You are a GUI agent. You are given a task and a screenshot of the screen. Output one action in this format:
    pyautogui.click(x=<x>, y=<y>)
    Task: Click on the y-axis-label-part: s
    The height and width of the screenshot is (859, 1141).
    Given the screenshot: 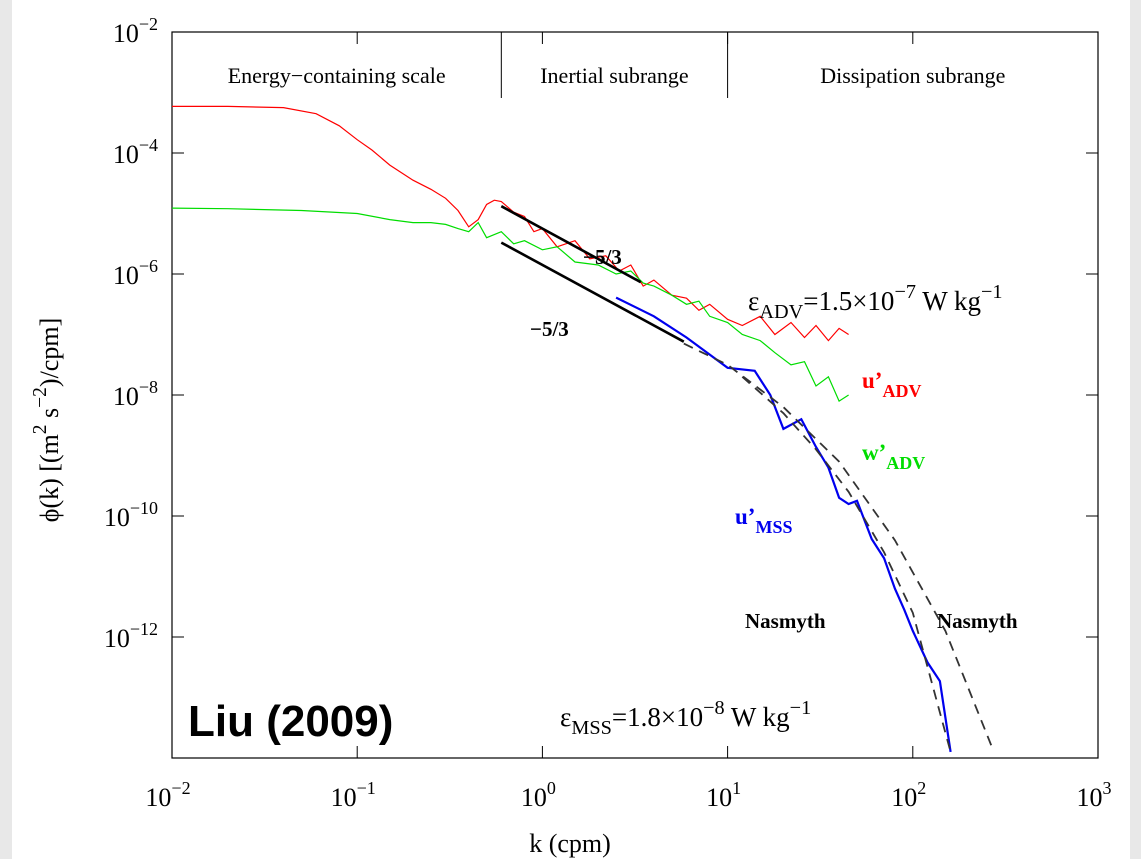 What is the action you would take?
    pyautogui.click(x=49, y=416)
    